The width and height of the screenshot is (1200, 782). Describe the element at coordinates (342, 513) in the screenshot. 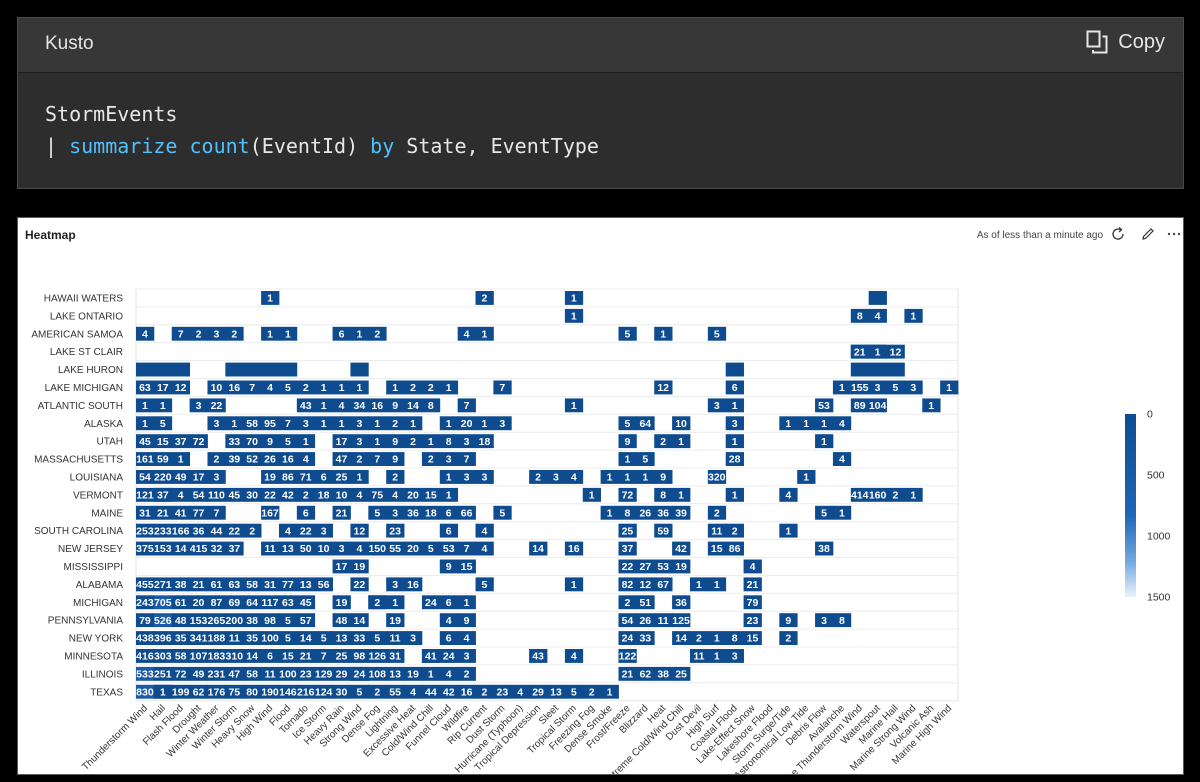

I see `cell-value-label: 21` at that location.